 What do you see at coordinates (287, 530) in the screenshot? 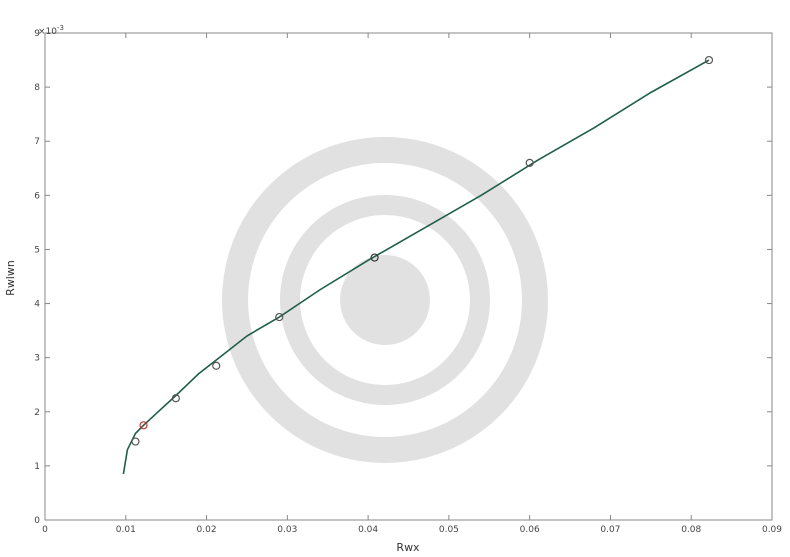
I see `x-tick-label: 0.03` at bounding box center [287, 530].